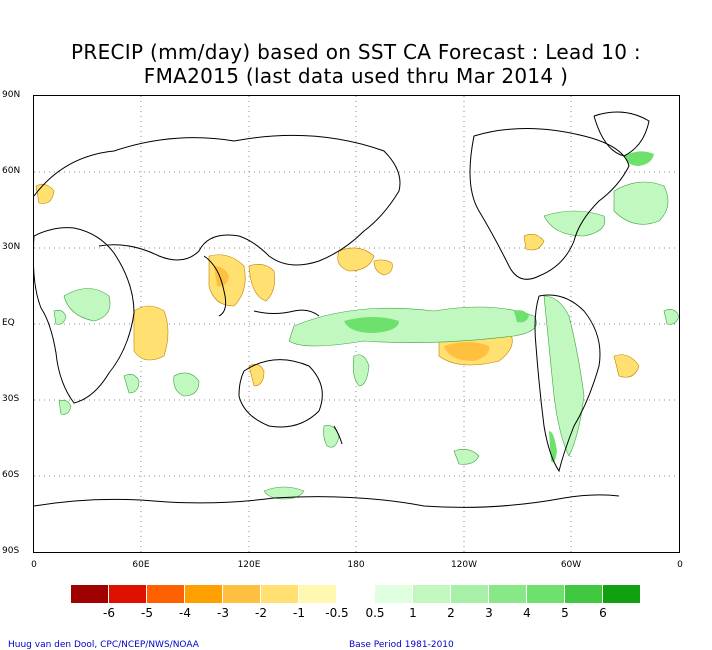  I want to click on legend-label: 4, so click(527, 613).